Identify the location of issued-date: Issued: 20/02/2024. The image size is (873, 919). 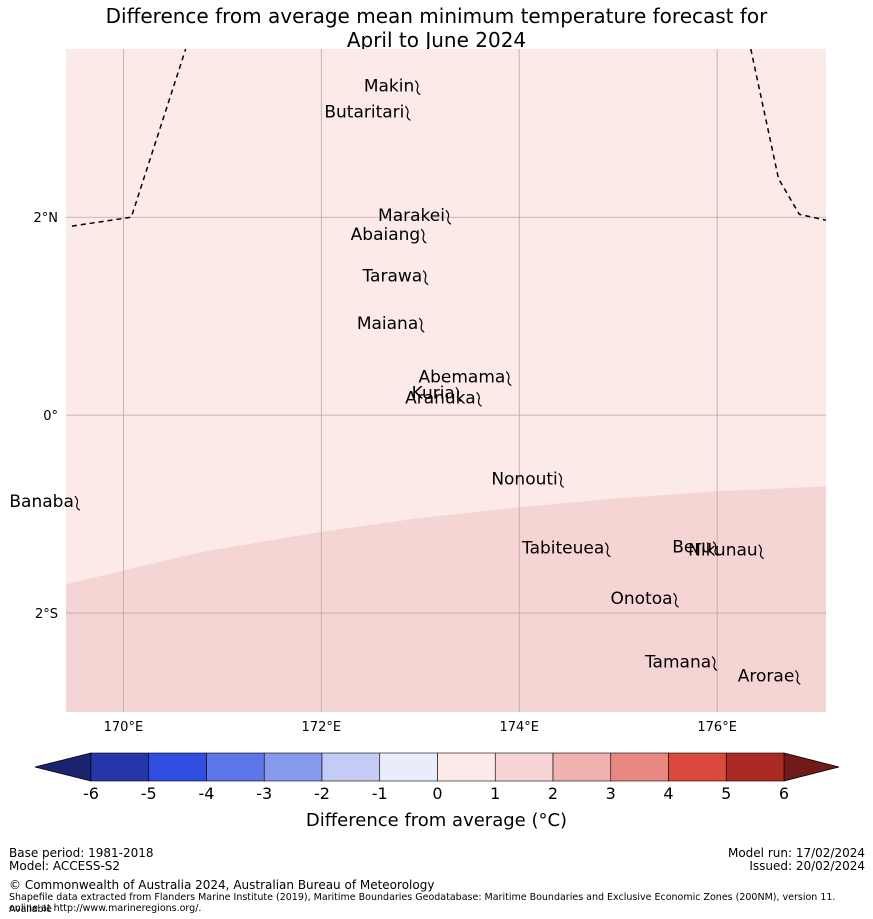
(807, 866).